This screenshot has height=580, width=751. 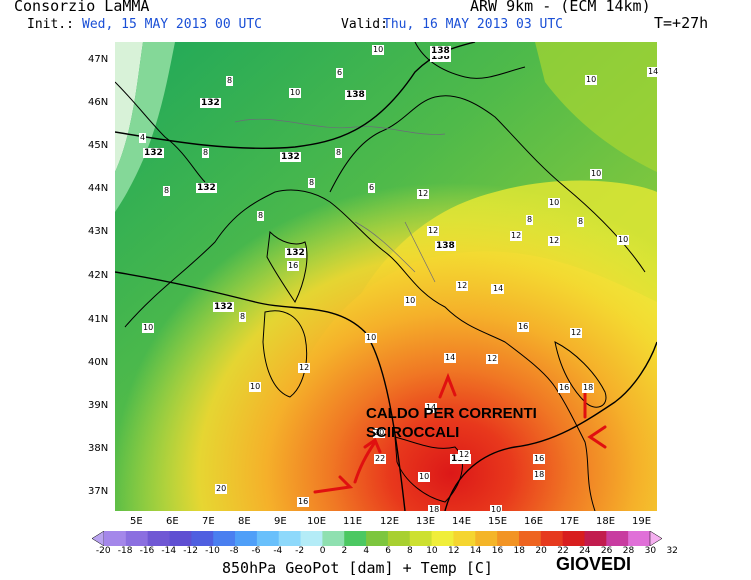 I want to click on lon-label: 17E, so click(x=570, y=521).